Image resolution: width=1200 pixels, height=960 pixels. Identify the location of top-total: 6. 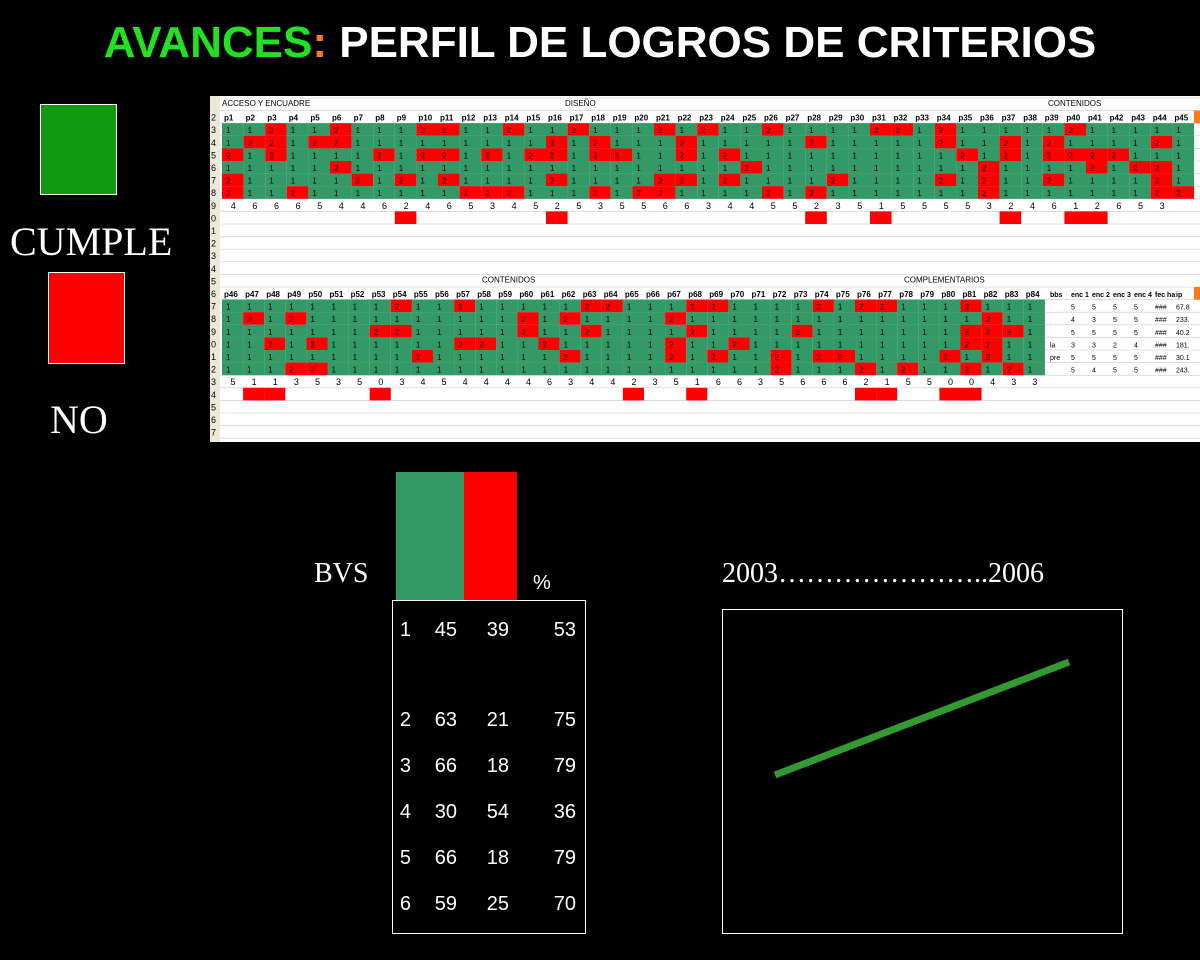
(449, 206).